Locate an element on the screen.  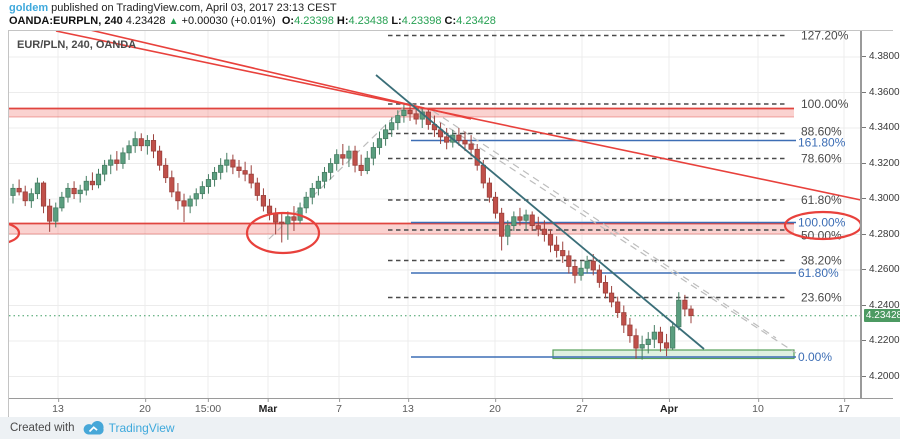
price-tick-label: 4.32000 is located at coordinates (881, 163).